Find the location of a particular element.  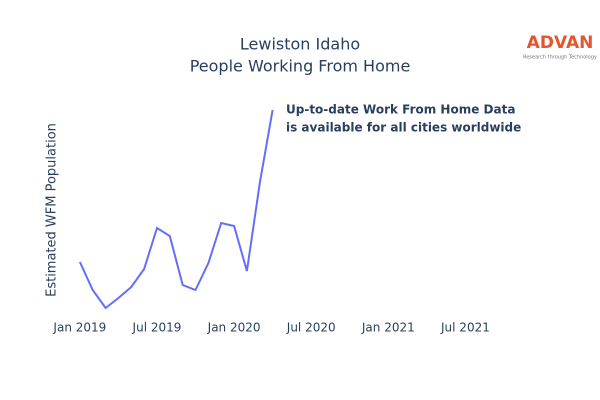

x-tick-label: Jan 2021 is located at coordinates (388, 328).